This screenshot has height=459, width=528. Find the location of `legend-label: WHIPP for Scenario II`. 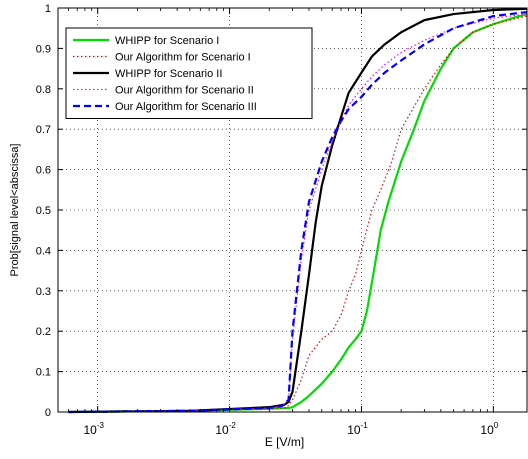

legend-label: WHIPP for Scenario II is located at coordinates (168, 74).